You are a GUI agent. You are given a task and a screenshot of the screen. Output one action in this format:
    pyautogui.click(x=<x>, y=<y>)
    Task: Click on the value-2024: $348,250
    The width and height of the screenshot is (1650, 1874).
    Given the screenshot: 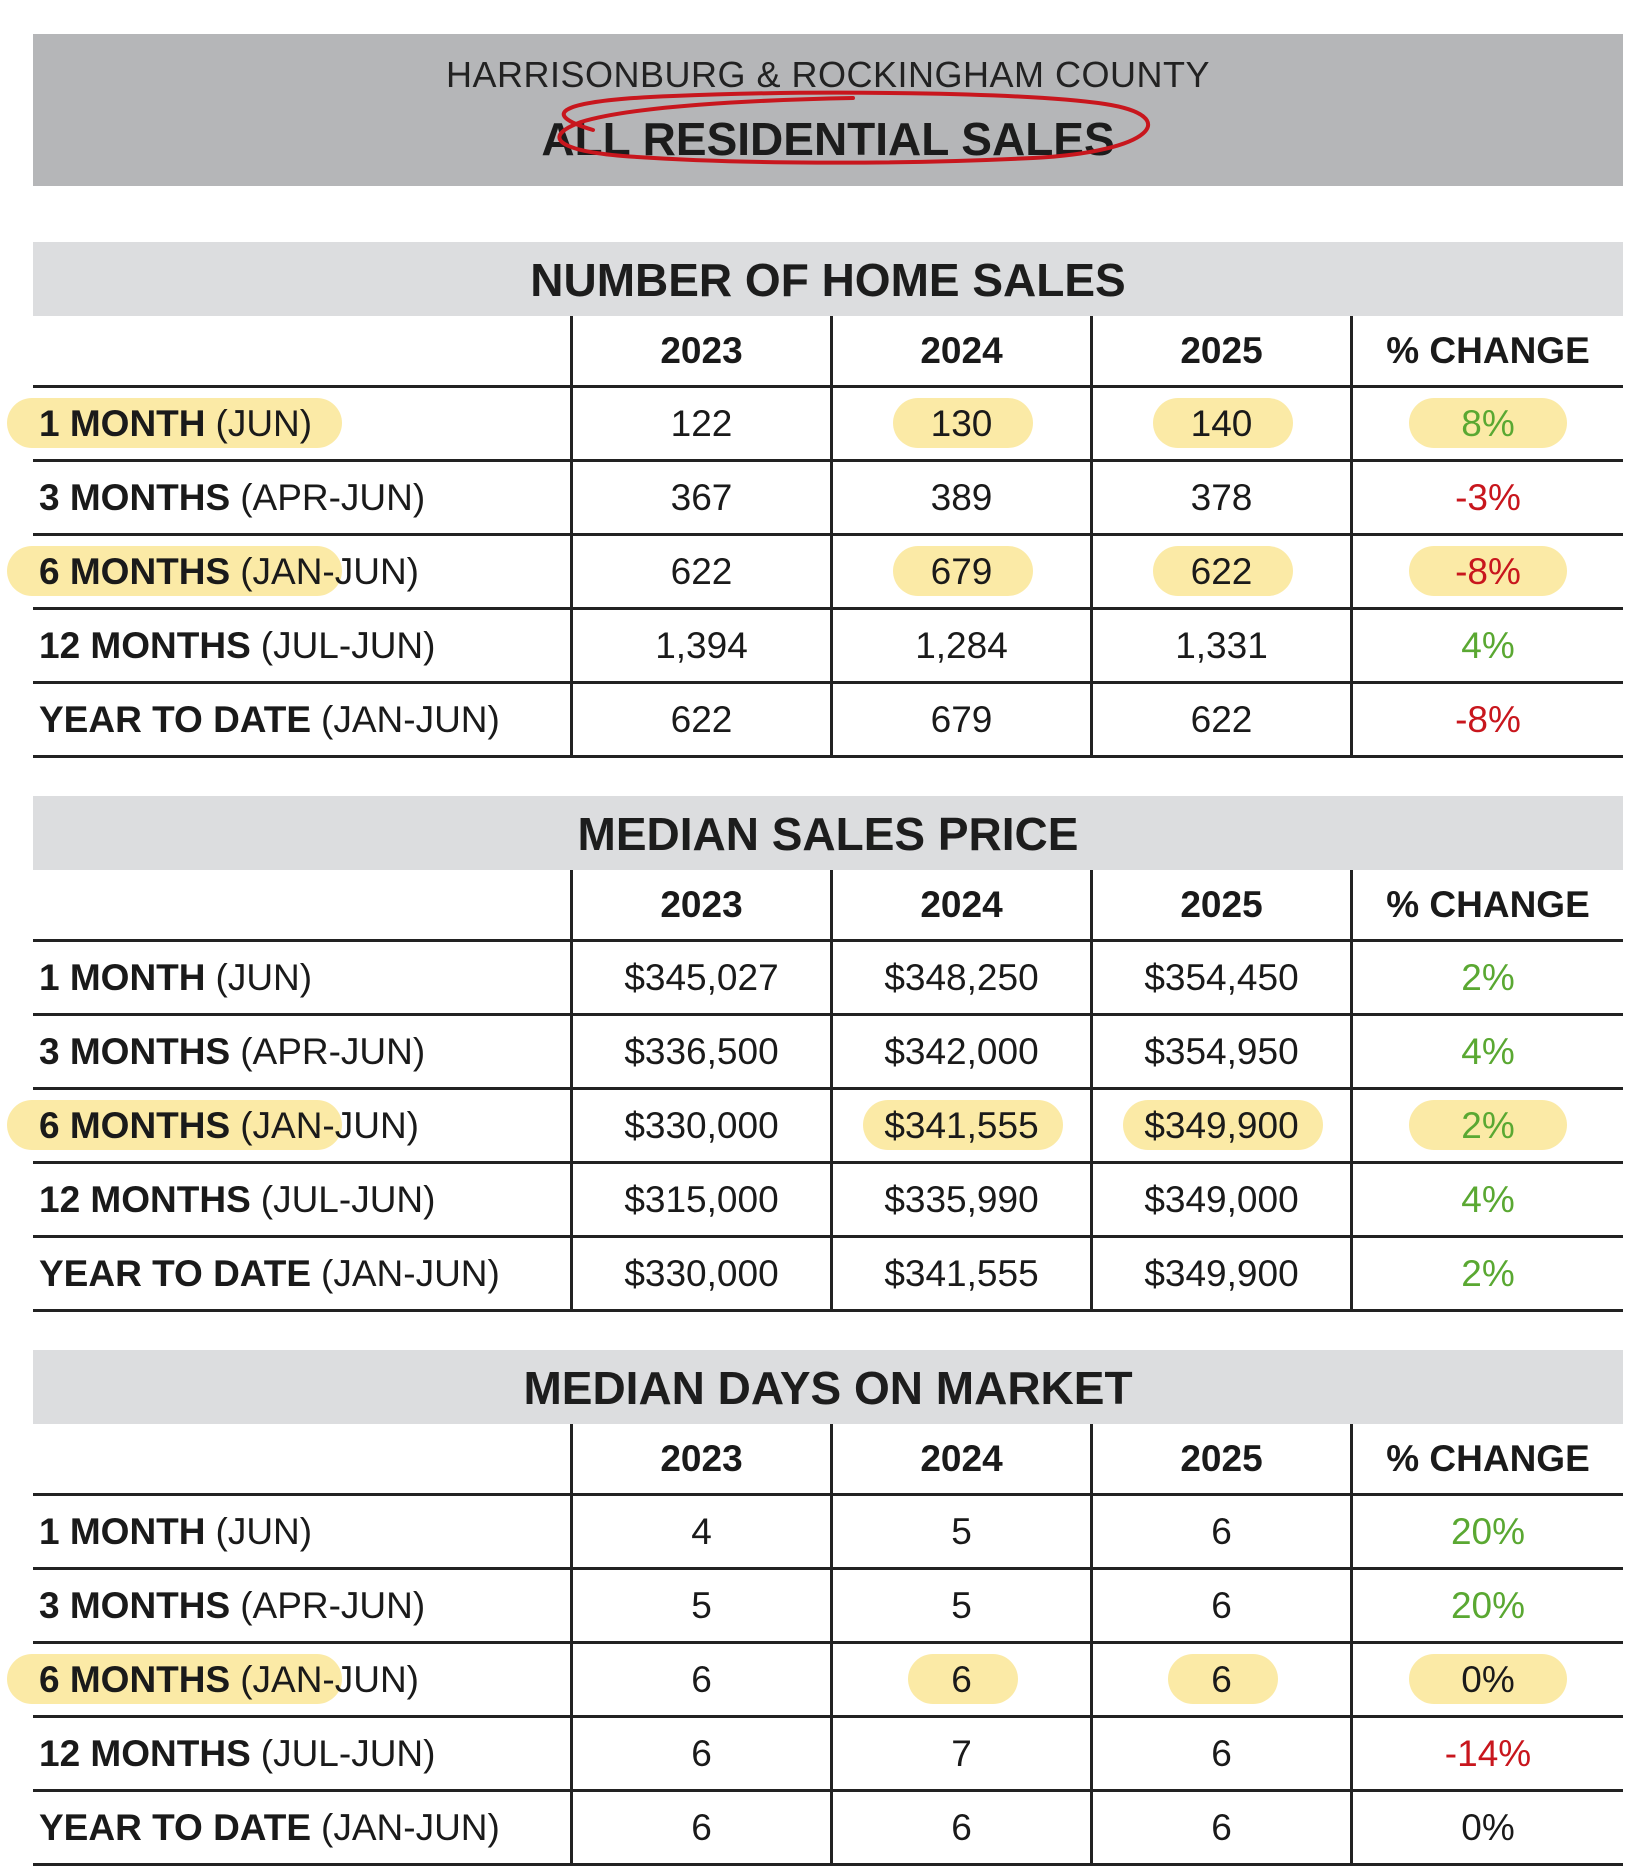 What is the action you would take?
    pyautogui.click(x=960, y=977)
    